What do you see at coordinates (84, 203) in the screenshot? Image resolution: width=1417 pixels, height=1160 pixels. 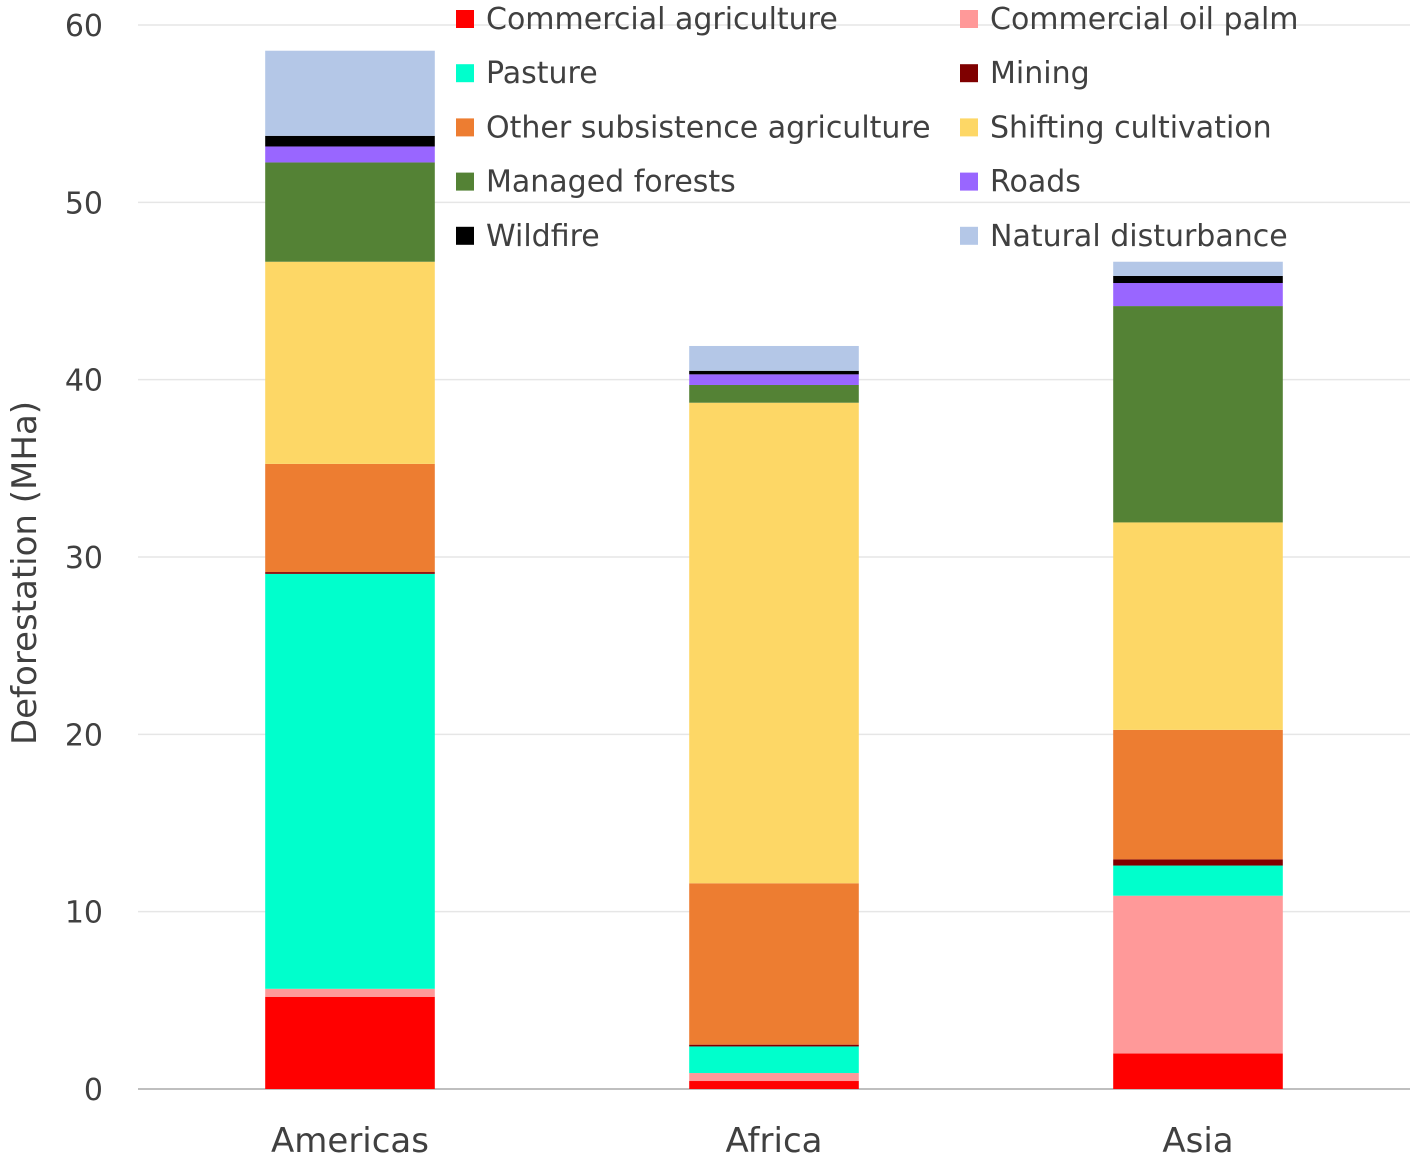 I see `y-tick-label: 50` at bounding box center [84, 203].